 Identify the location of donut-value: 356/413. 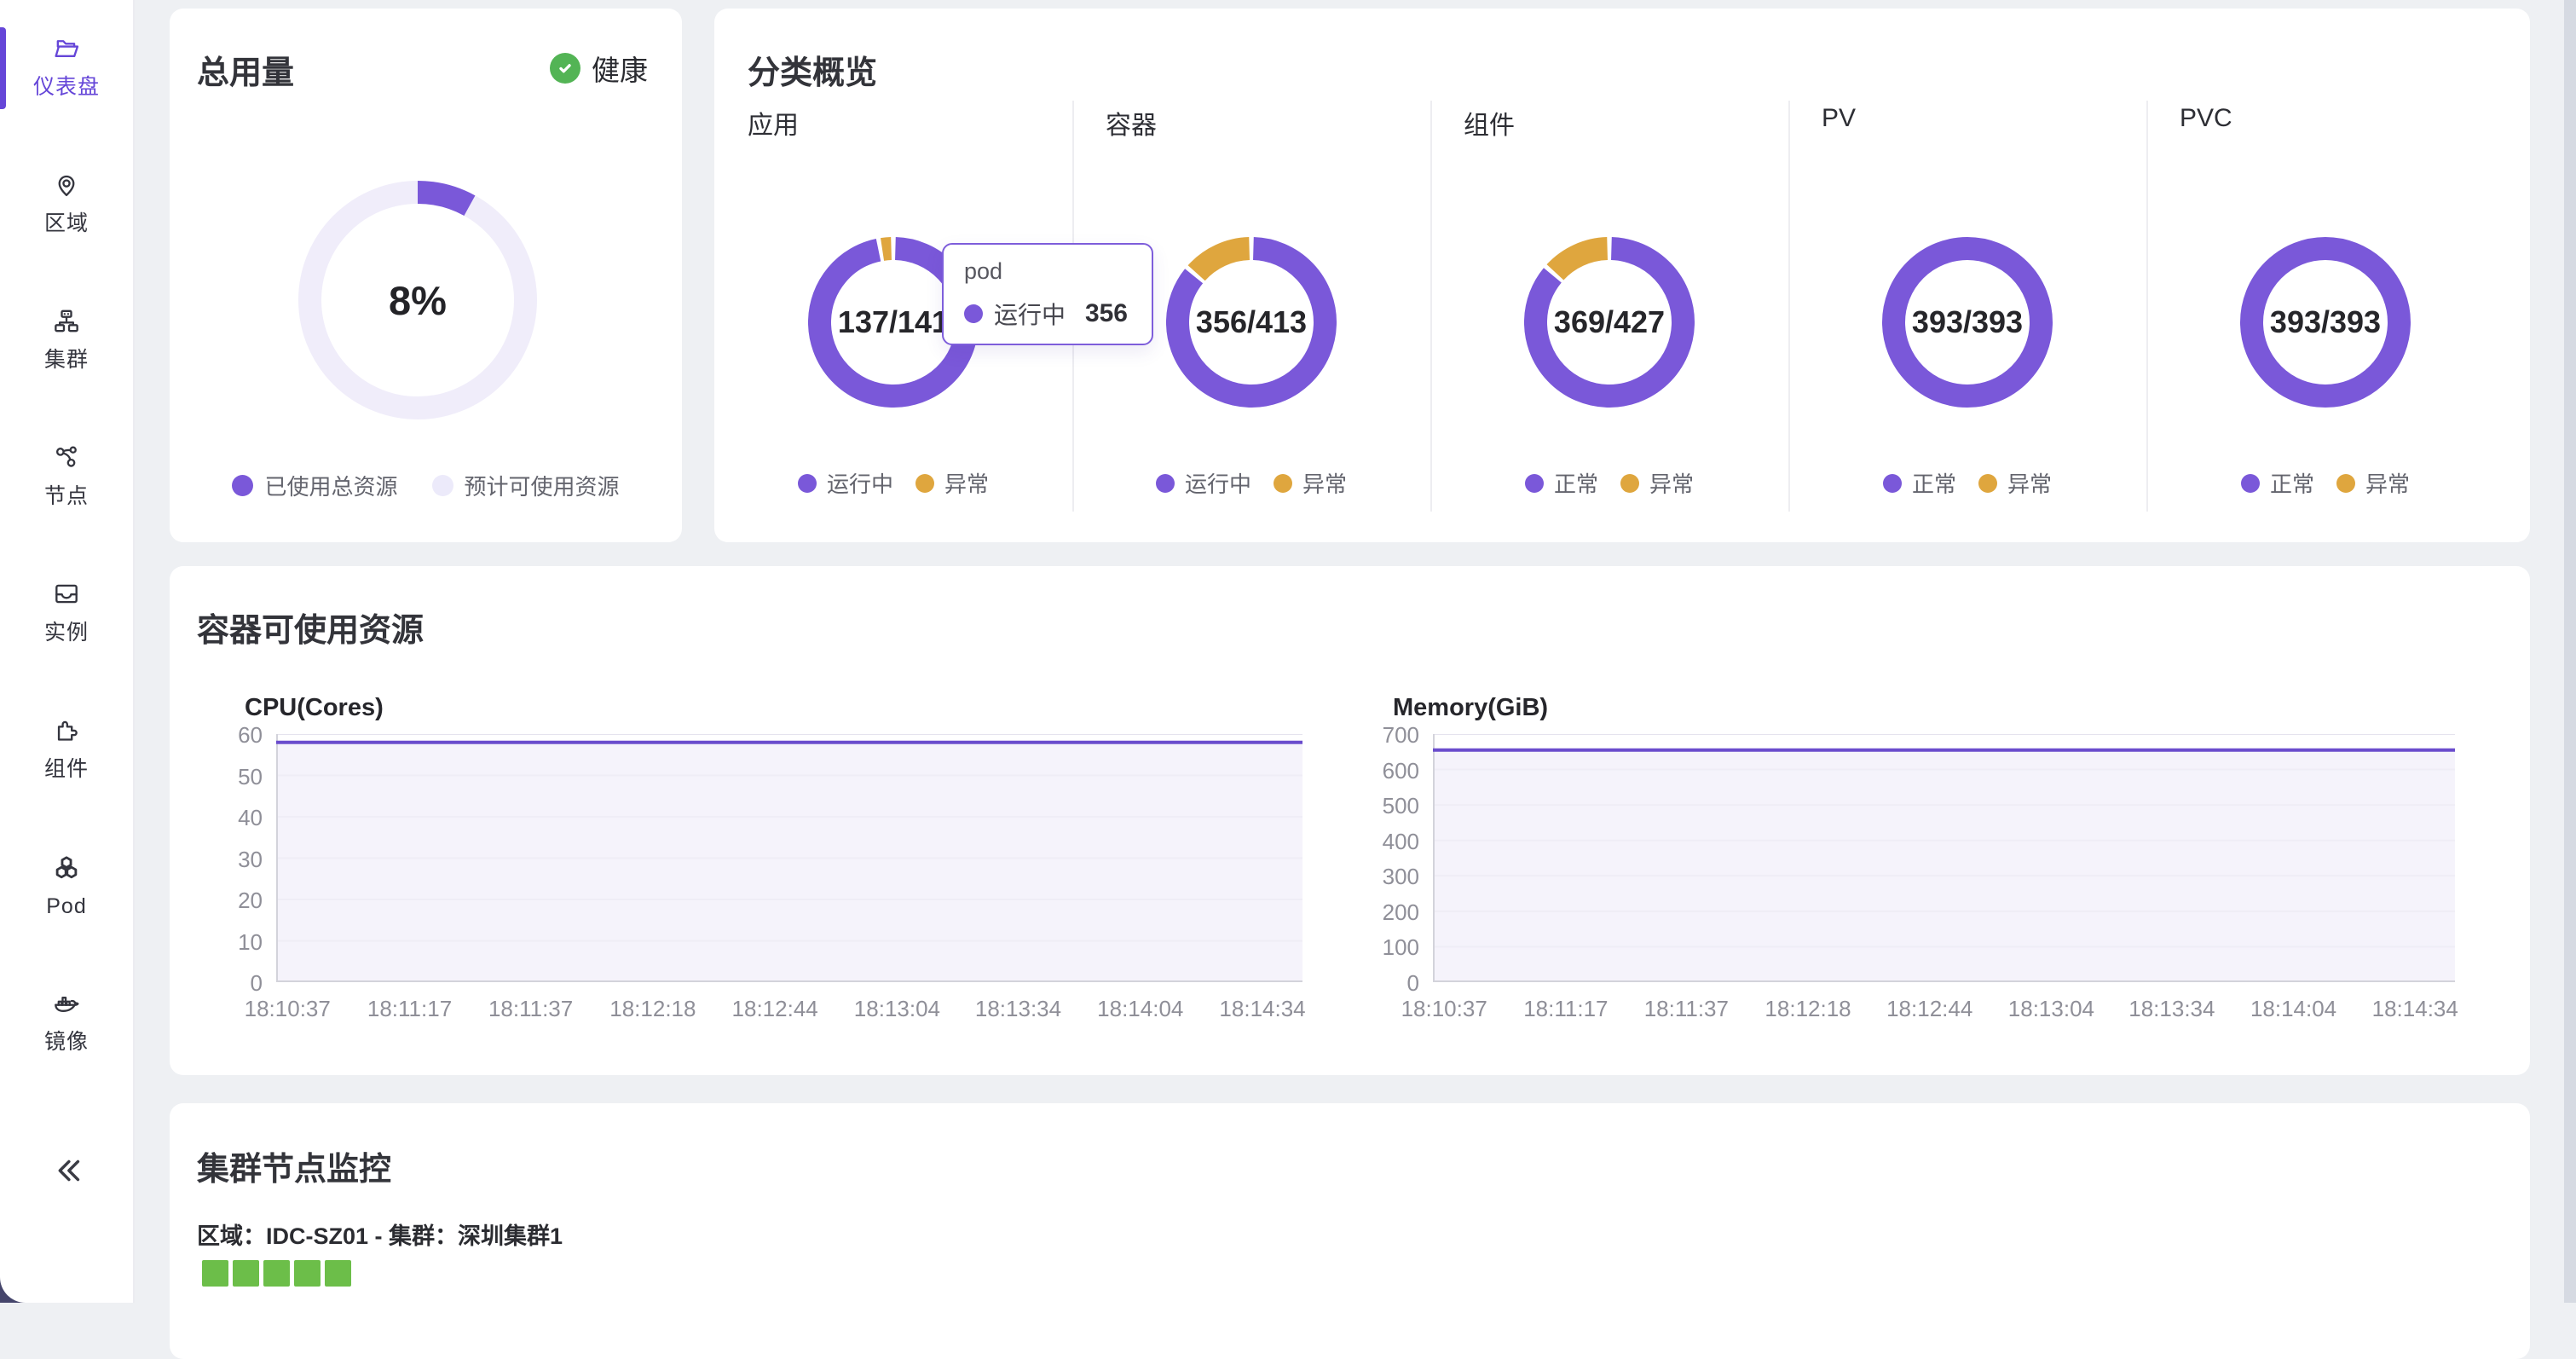
(1251, 321).